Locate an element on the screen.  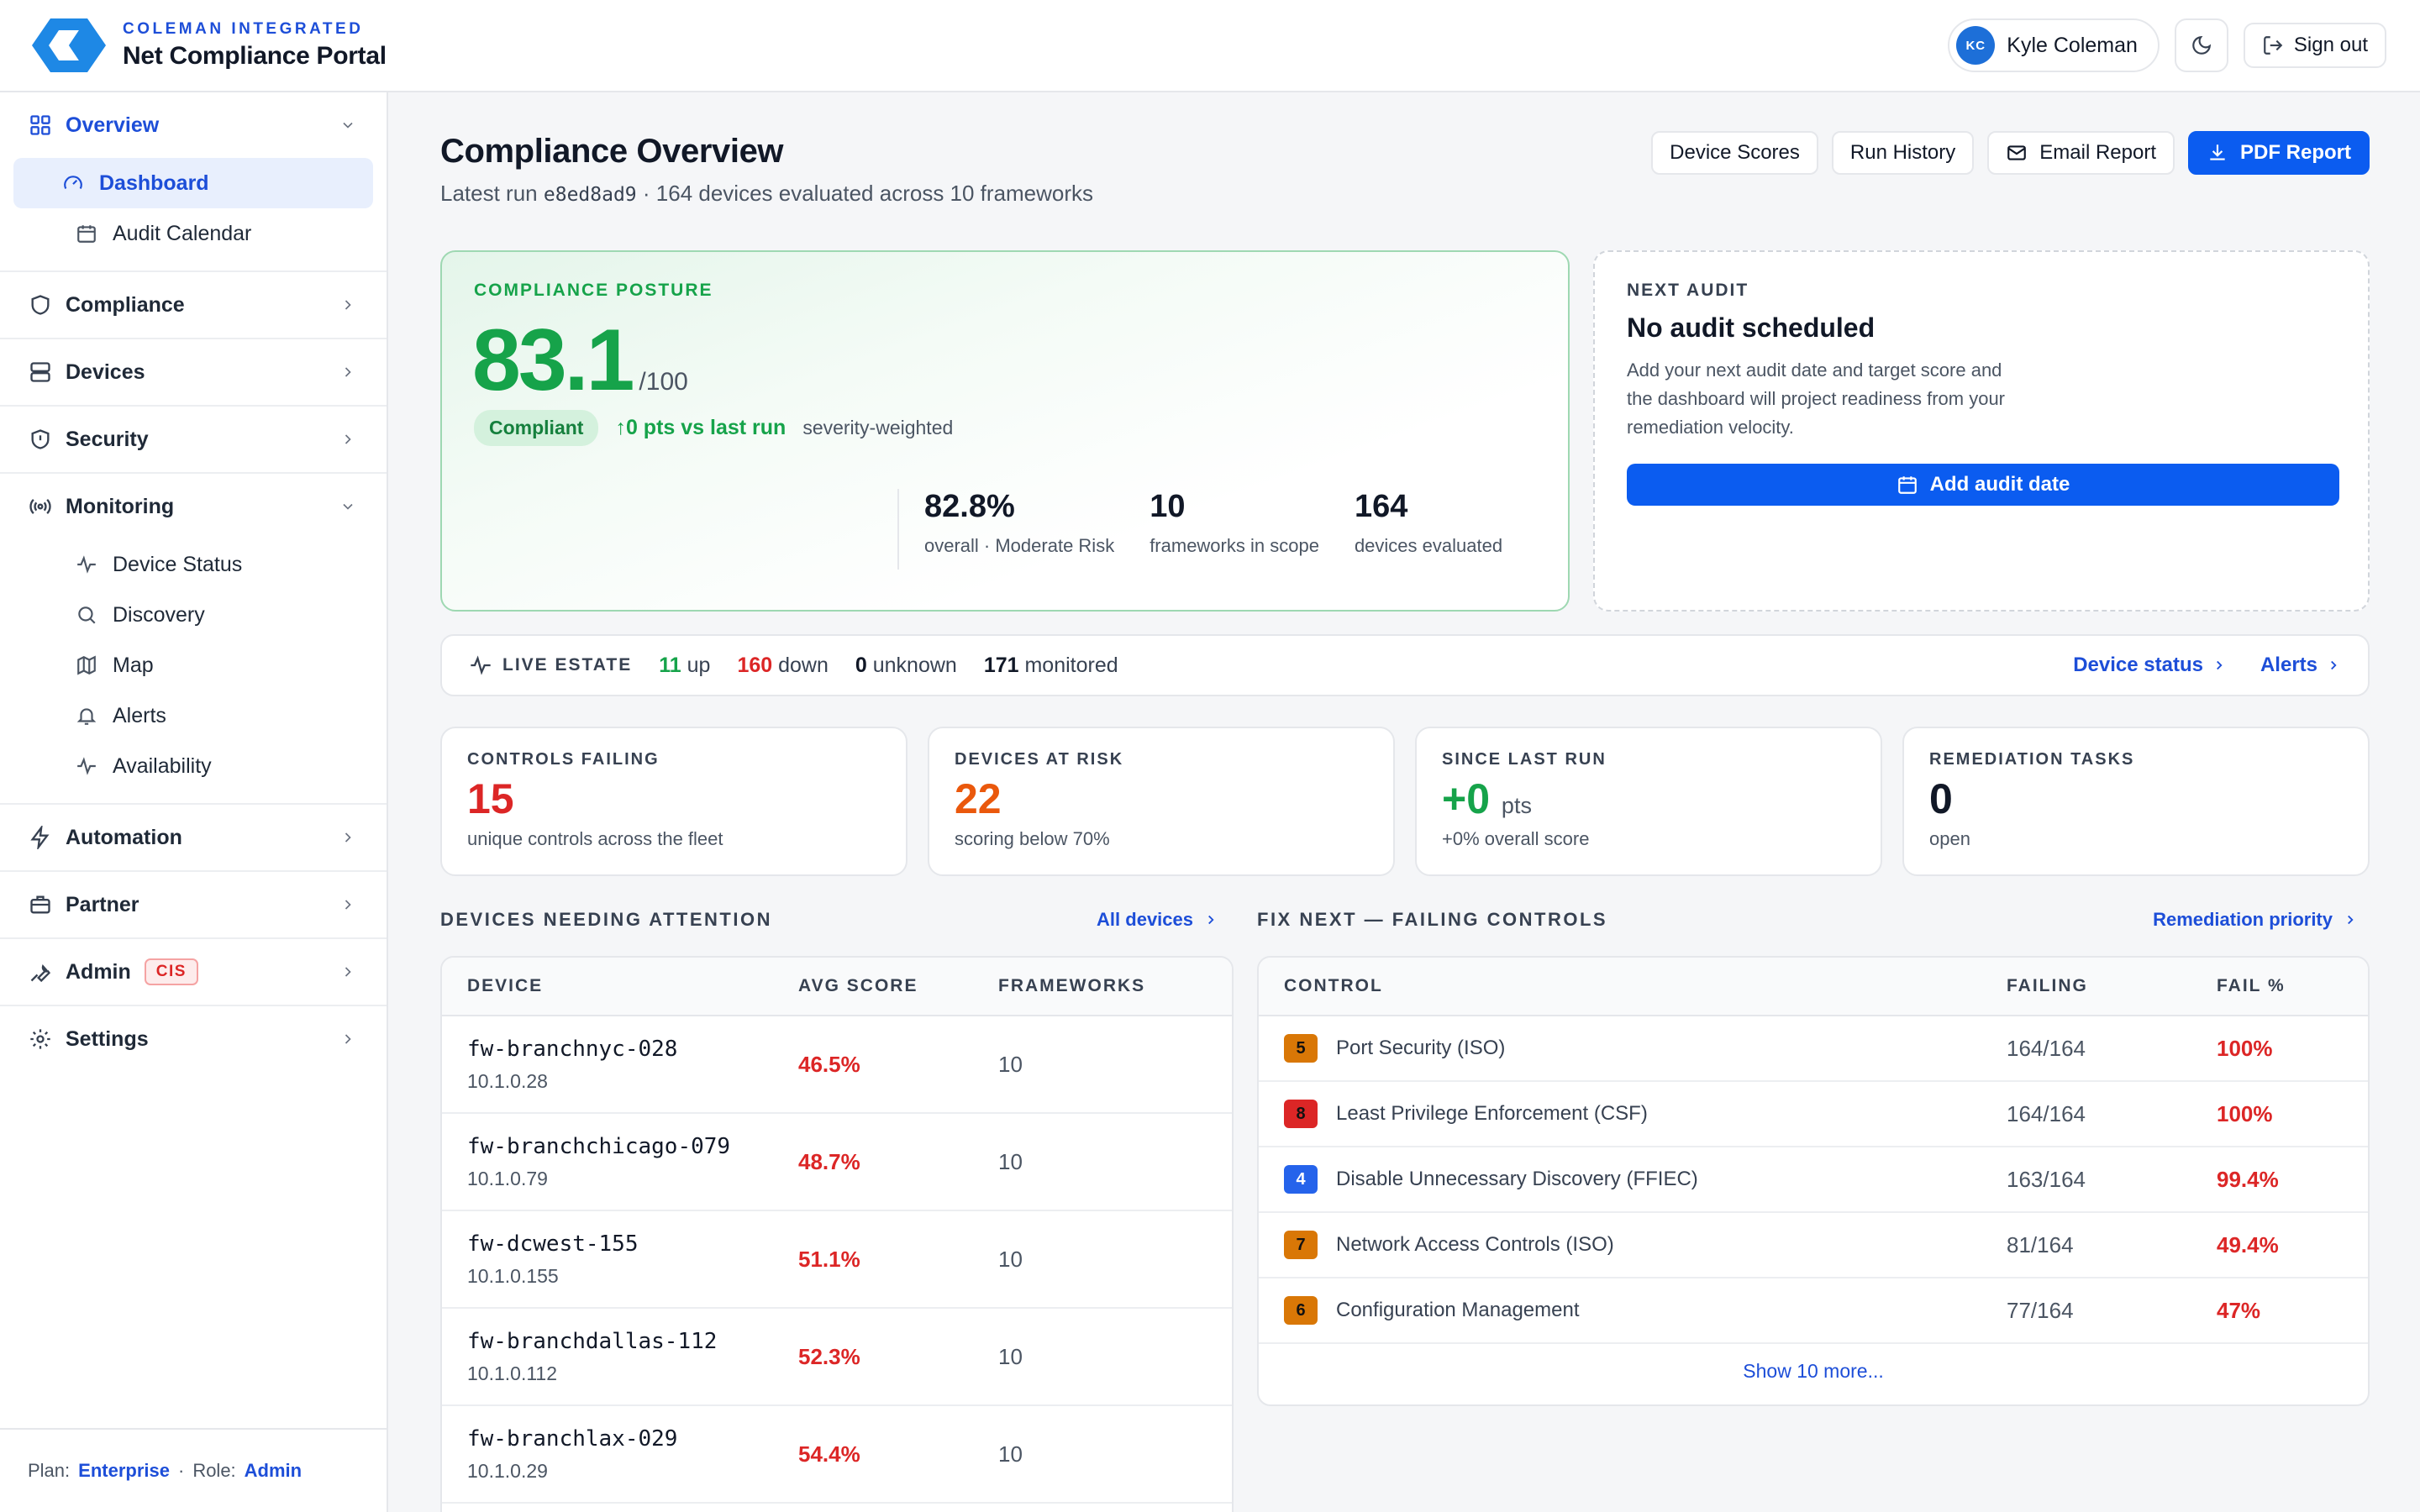
sign-out-label: Sign out is located at coordinates (2330, 45).